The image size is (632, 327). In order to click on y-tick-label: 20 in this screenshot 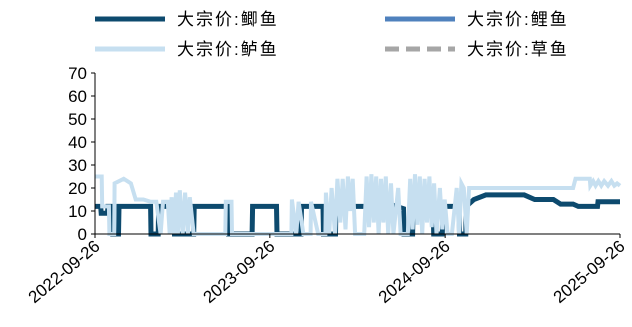, I will do `click(77, 188)`.